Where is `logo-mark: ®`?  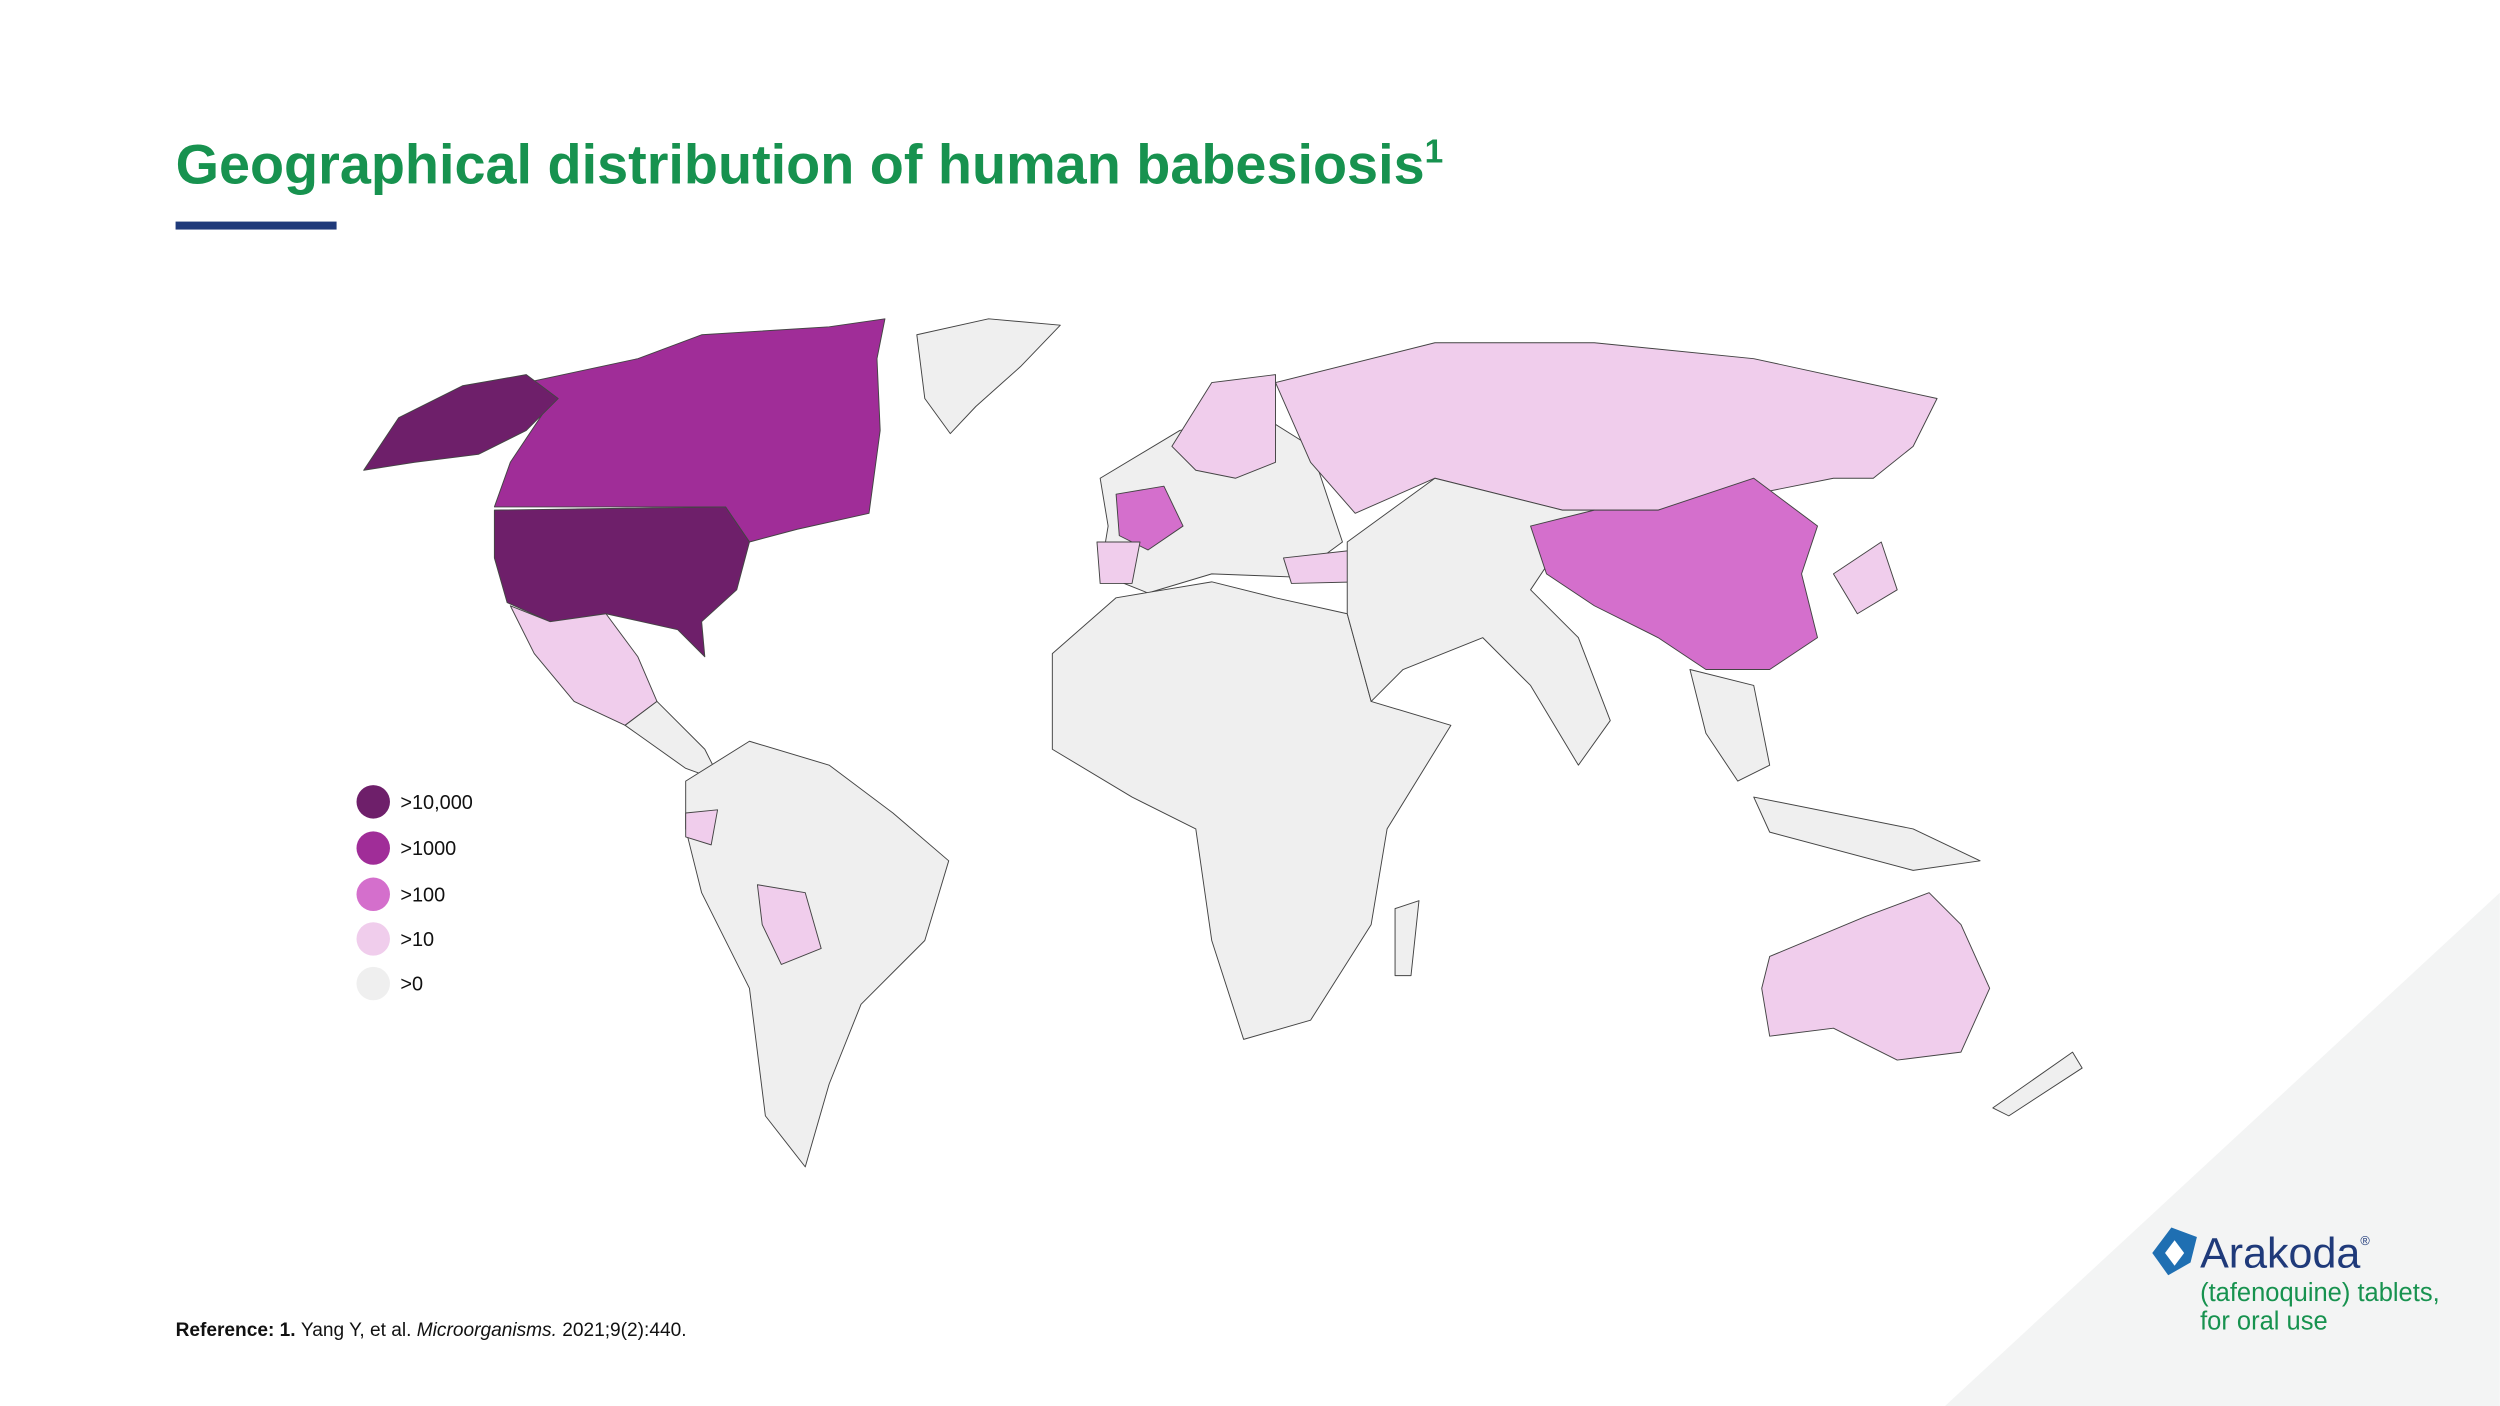
logo-mark: ® is located at coordinates (2365, 1240).